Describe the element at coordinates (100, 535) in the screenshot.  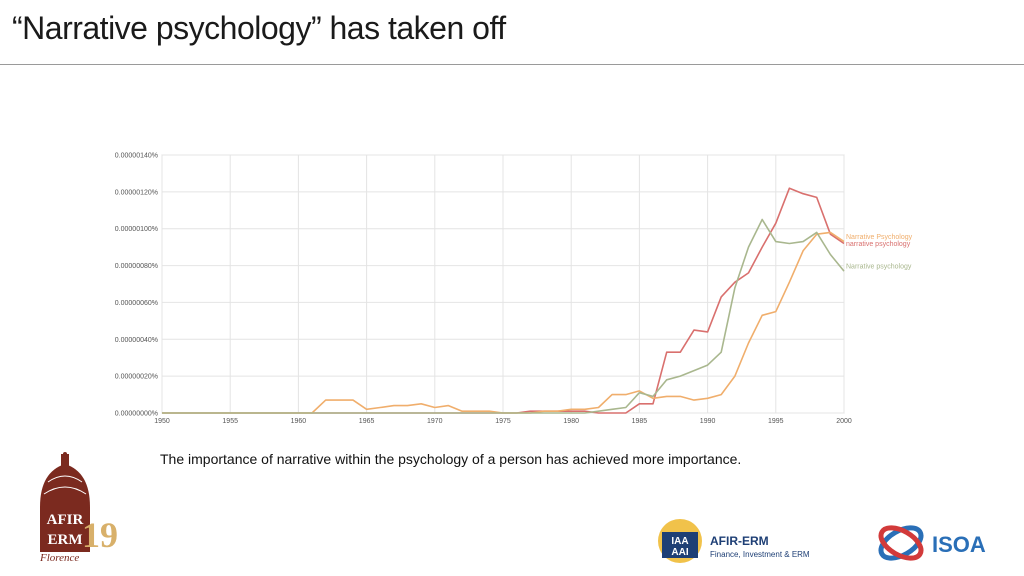
I see `afir-year: 19` at that location.